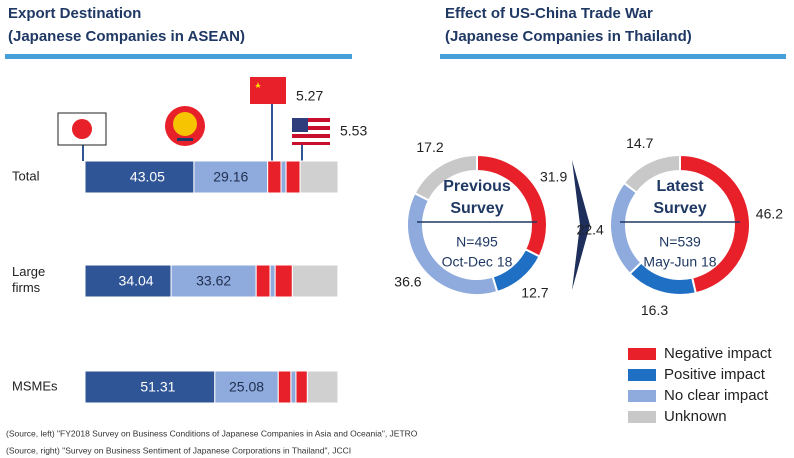 The width and height of the screenshot is (794, 458). Describe the element at coordinates (680, 186) in the screenshot. I see `center-title: Latest` at that location.